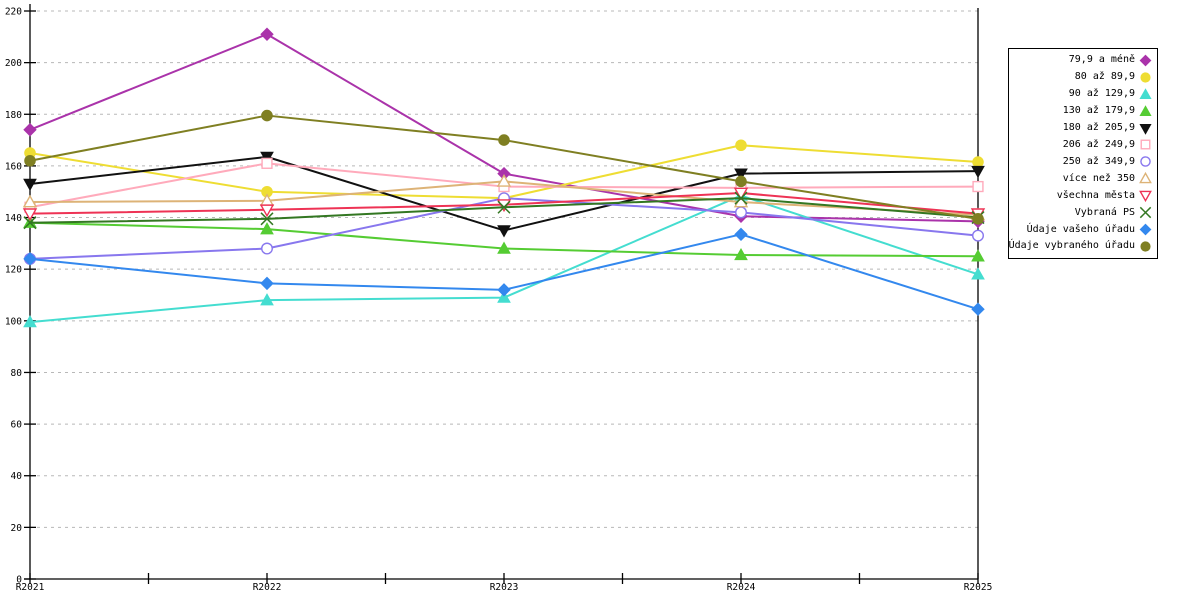 Image resolution: width=1200 pixels, height=600 pixels. Describe the element at coordinates (978, 587) in the screenshot. I see `x-tick-label: R2025` at that location.